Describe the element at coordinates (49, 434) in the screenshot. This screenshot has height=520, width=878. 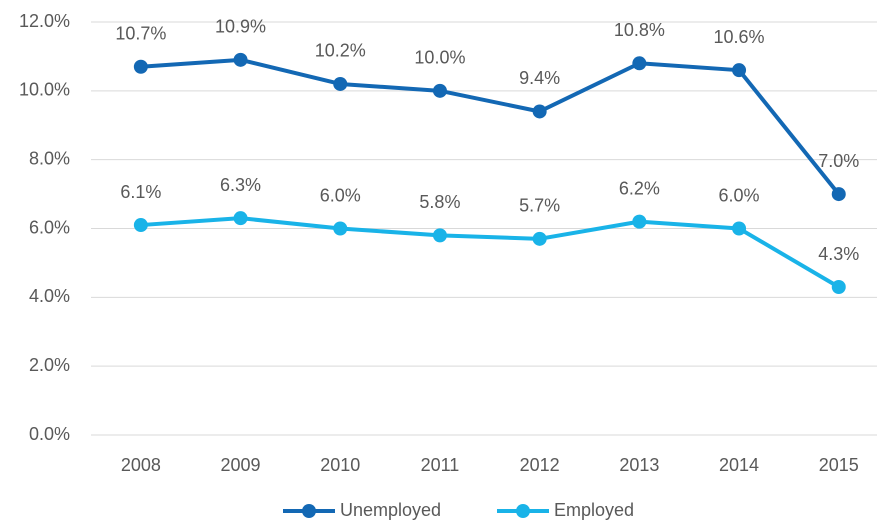
I see `y-tick-label: 0.0%` at that location.